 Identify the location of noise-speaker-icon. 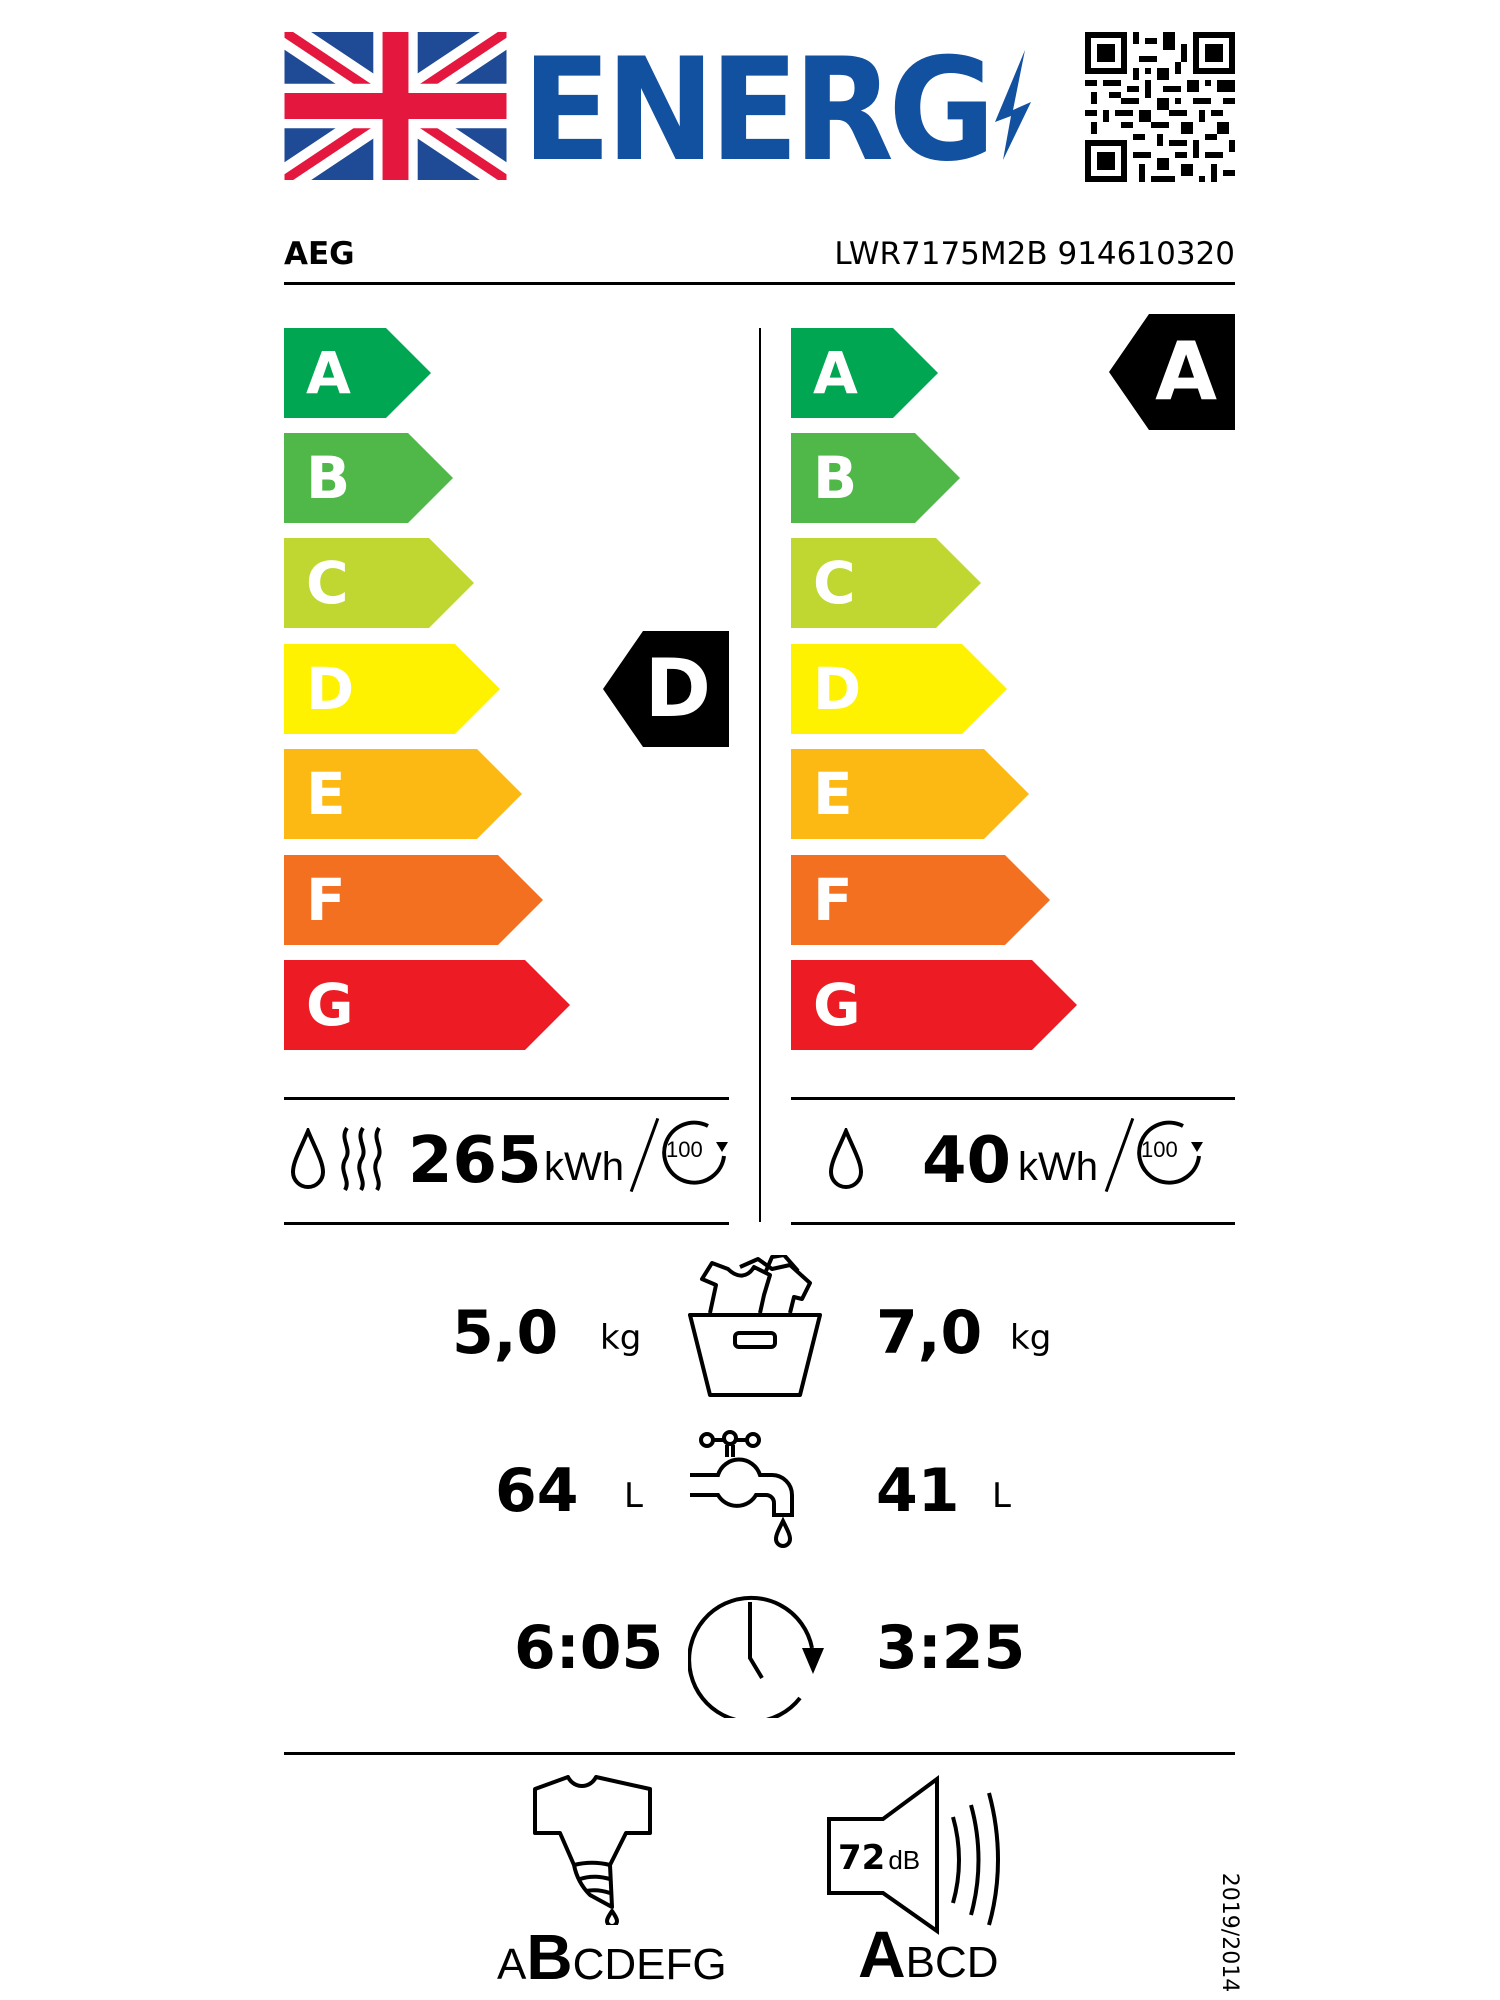
(913, 1855).